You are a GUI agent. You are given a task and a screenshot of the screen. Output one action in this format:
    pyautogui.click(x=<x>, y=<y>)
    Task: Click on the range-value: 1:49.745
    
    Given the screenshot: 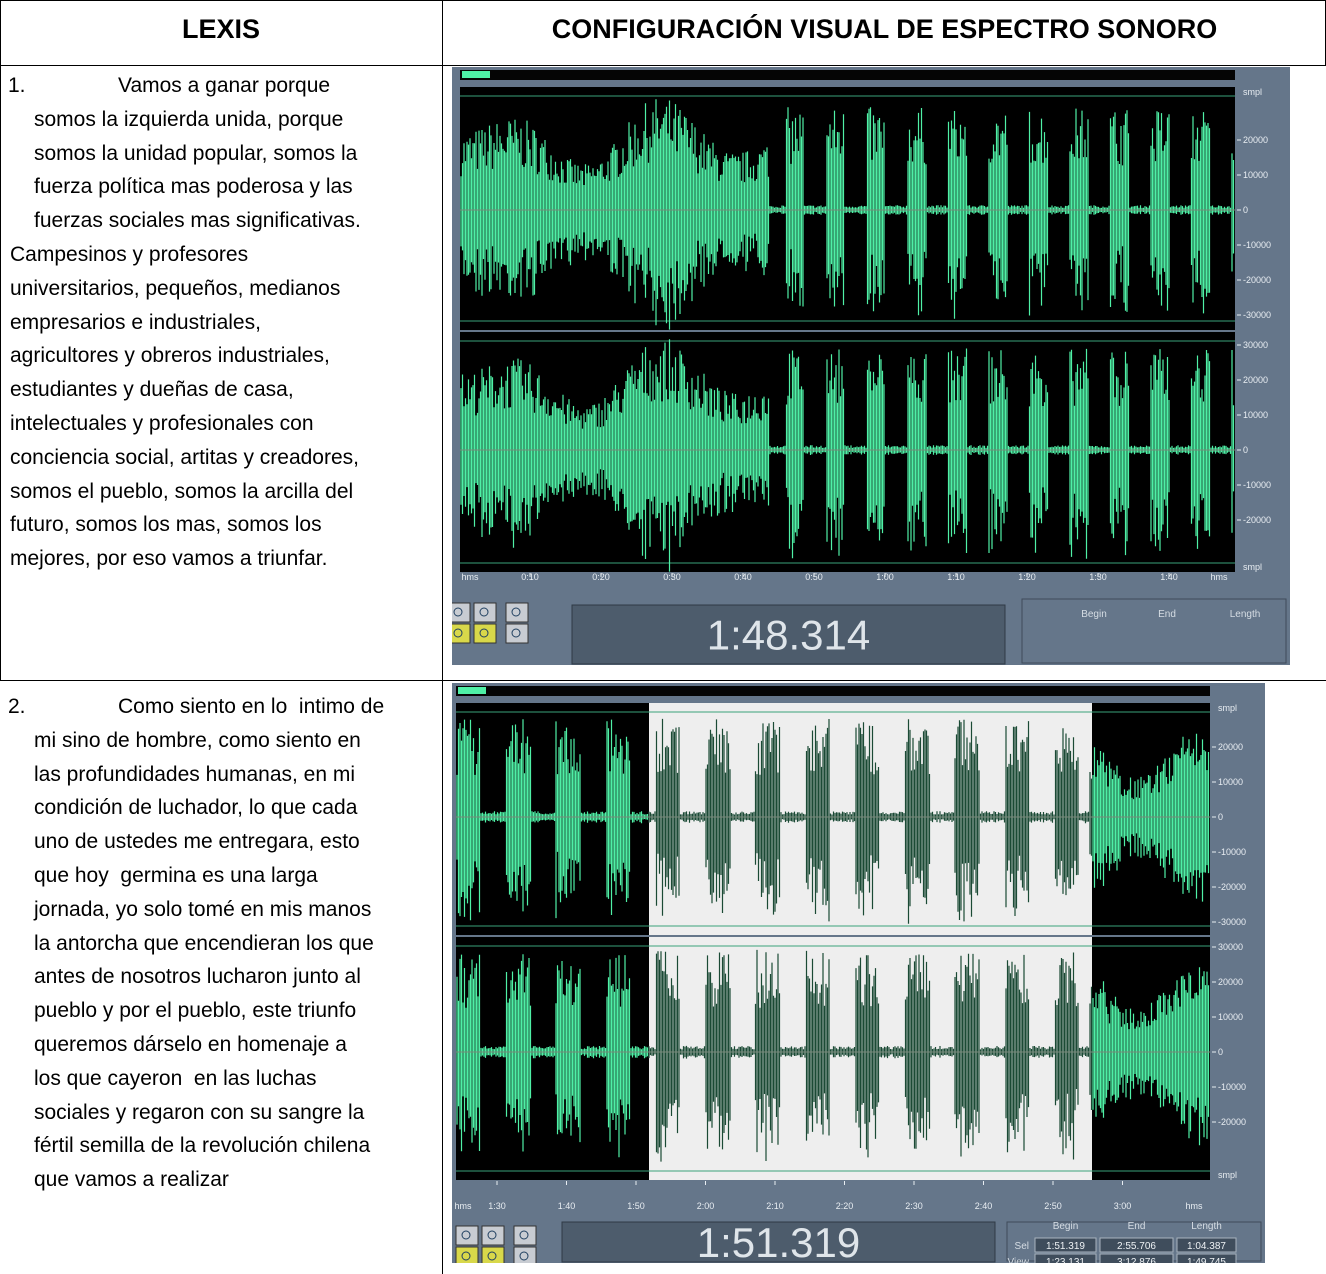 What is the action you would take?
    pyautogui.click(x=1206, y=1260)
    